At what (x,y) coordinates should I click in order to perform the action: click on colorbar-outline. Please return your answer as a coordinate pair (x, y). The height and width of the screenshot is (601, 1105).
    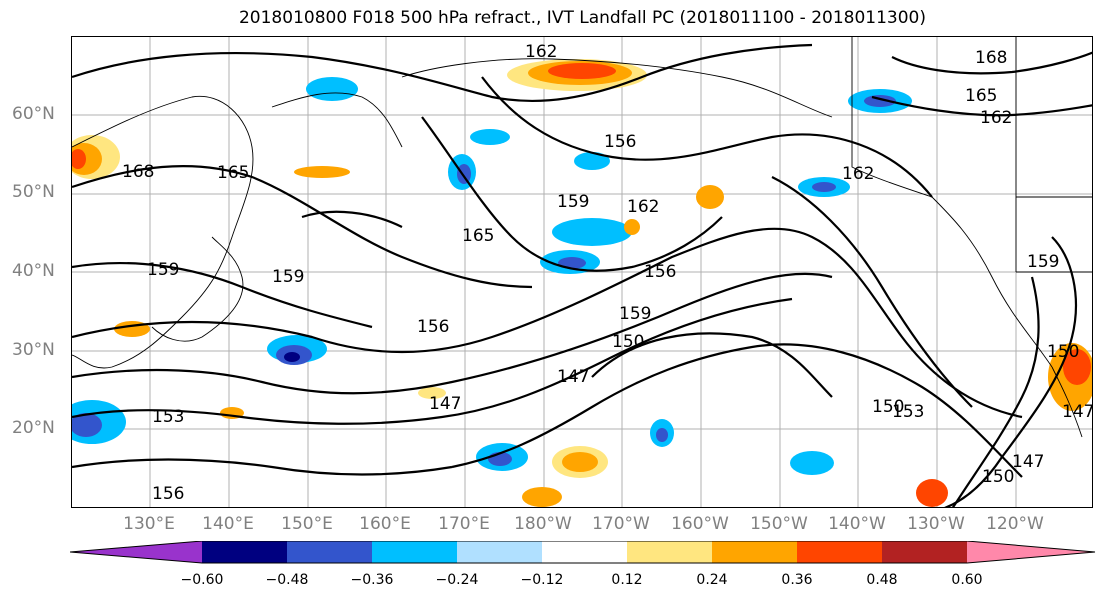
    Looking at the image, I should click on (583, 552).